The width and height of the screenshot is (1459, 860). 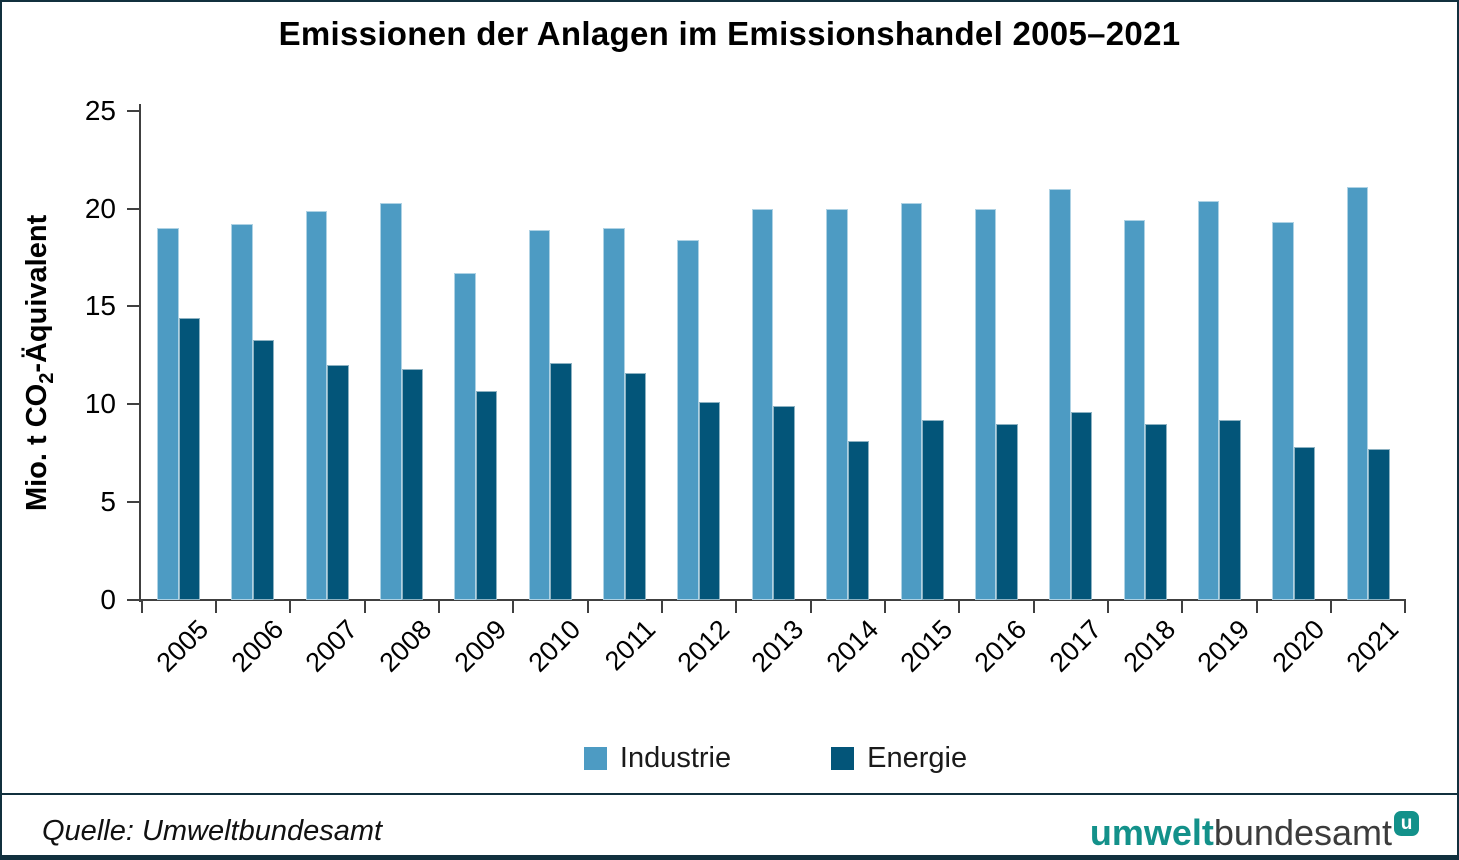 What do you see at coordinates (1007, 511) in the screenshot?
I see `bar-energie-2016` at bounding box center [1007, 511].